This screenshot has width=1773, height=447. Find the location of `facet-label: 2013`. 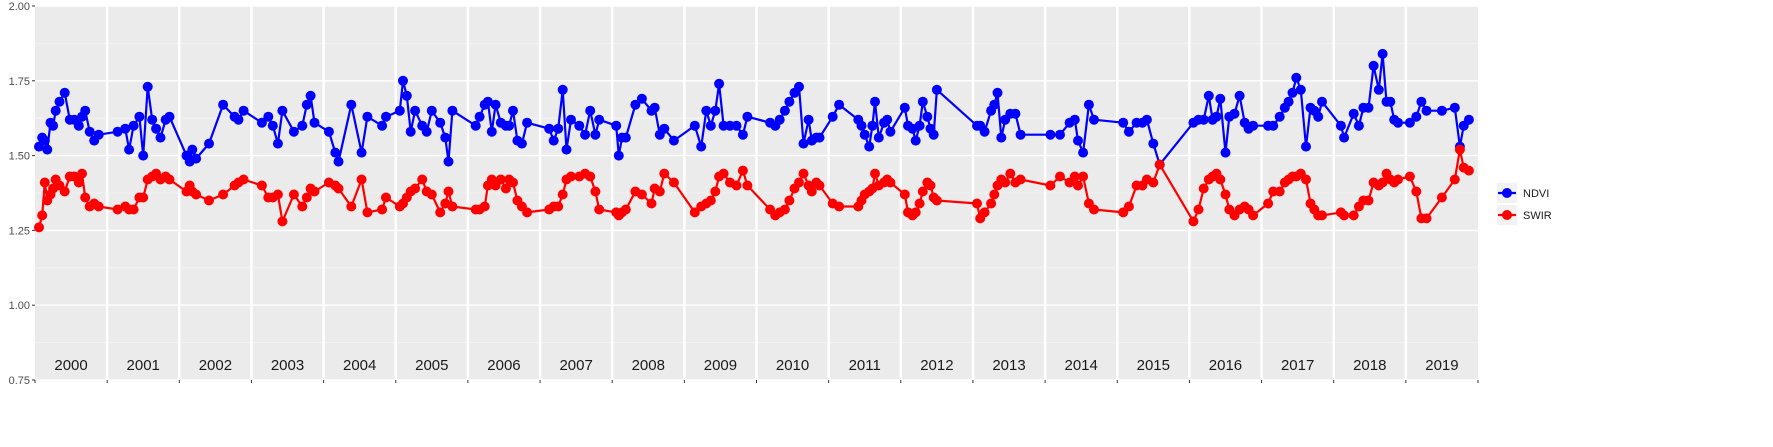

facet-label: 2013 is located at coordinates (1008, 365).